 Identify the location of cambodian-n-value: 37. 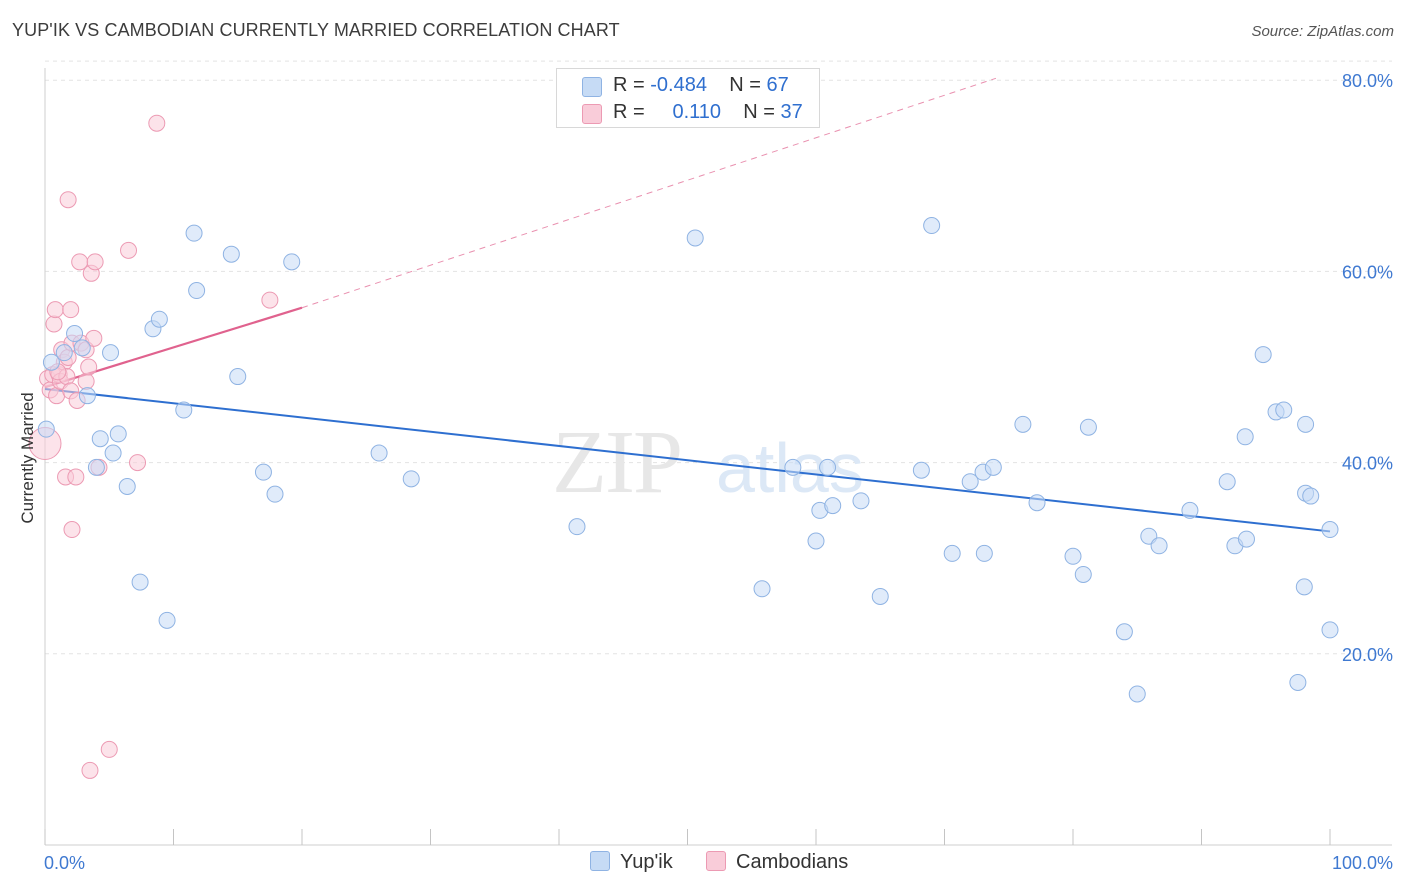
(791, 112).